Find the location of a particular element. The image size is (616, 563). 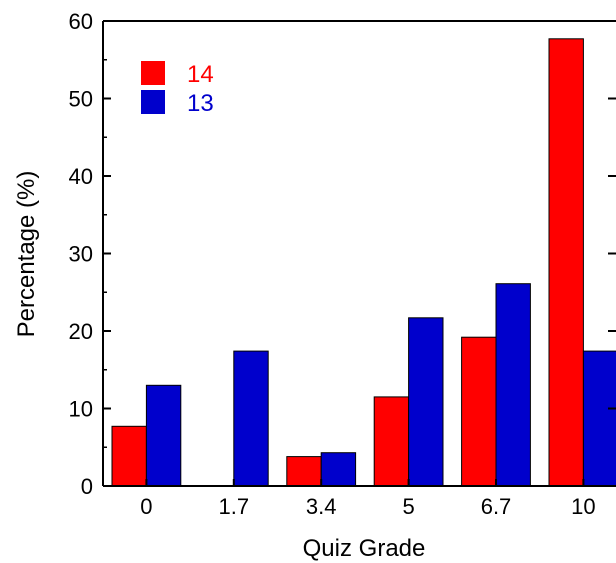

x-tick-label-0: 0 is located at coordinates (146, 506).